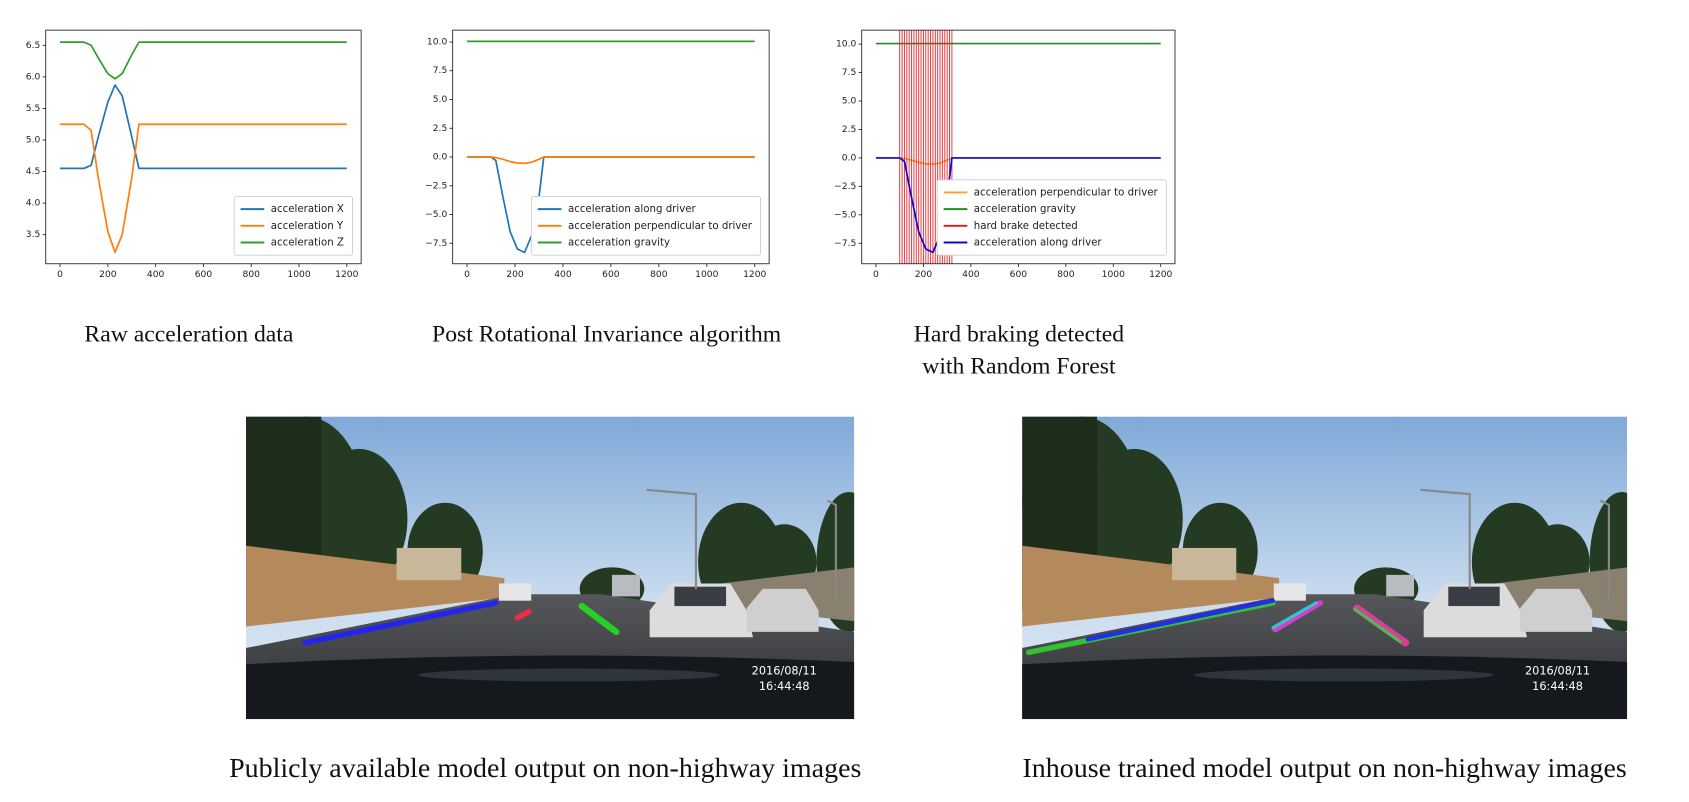  I want to click on chart-caption: Post Rotational Invariance algorithm, so click(607, 334).